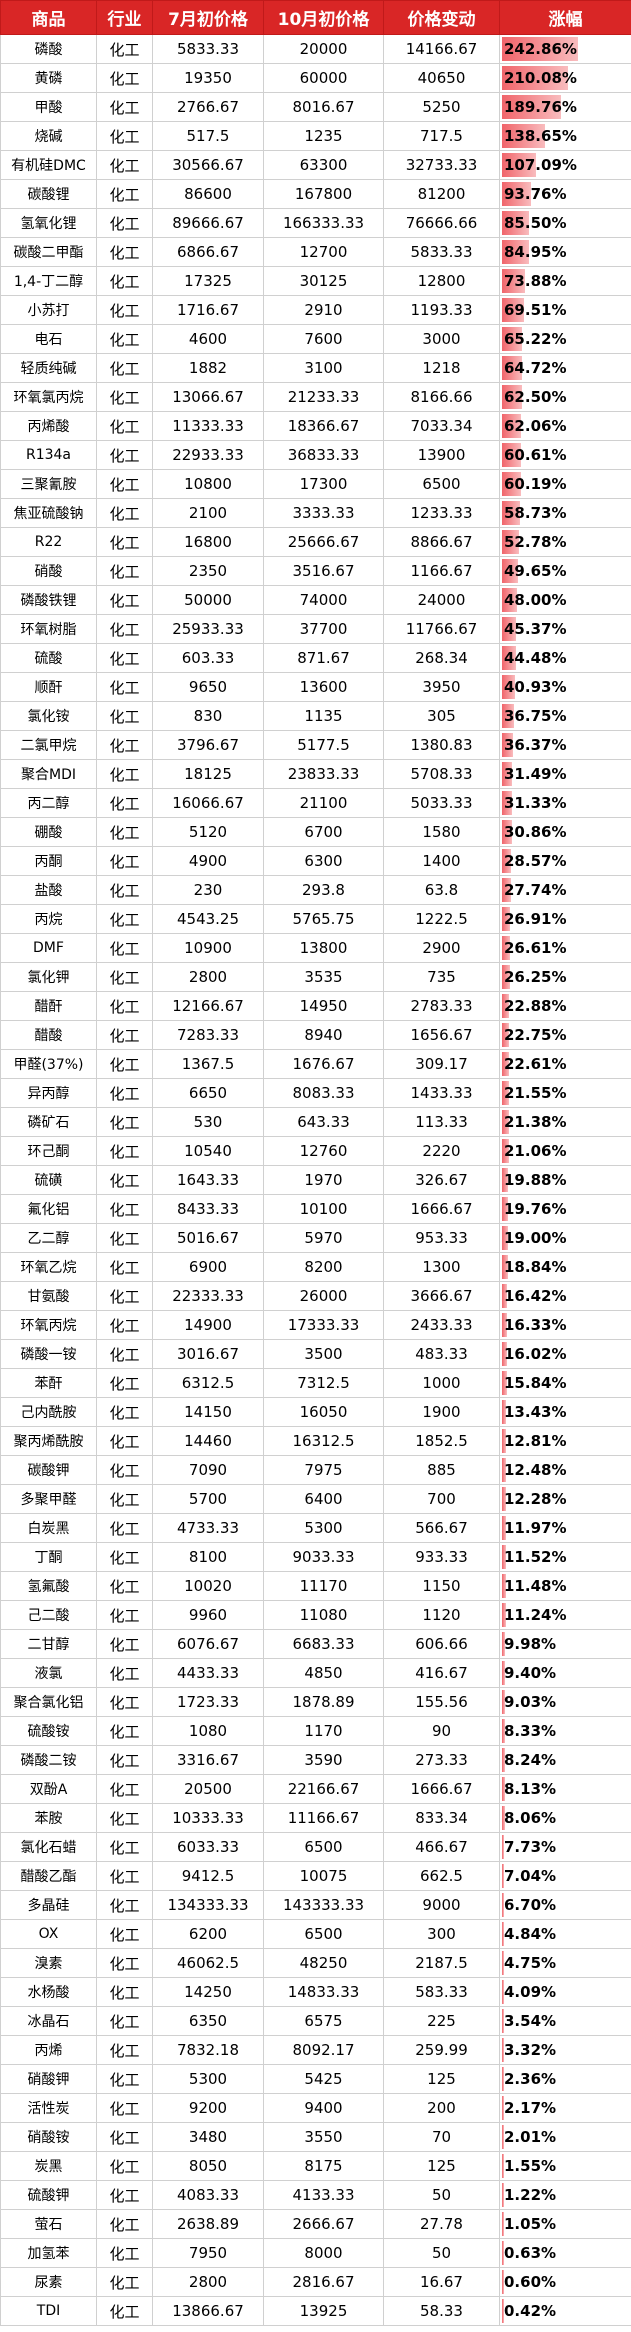 Image resolution: width=631 pixels, height=2332 pixels. I want to click on cell-price-change: 1222.5, so click(441, 919).